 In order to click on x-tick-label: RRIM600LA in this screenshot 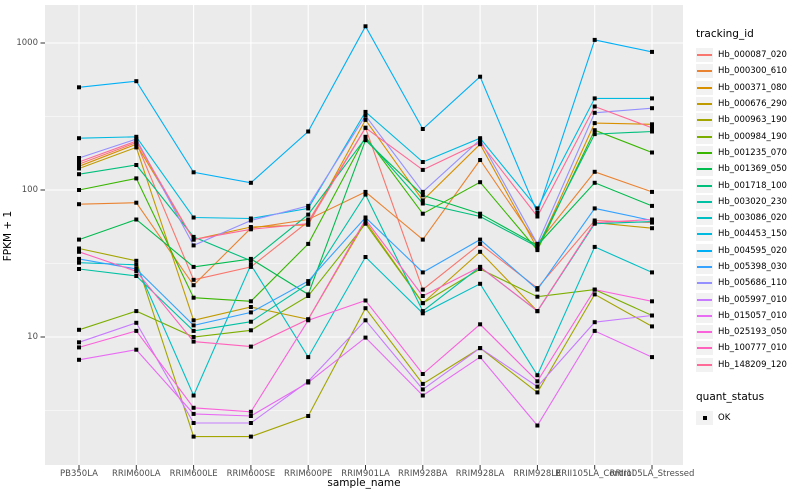, I will do `click(136, 474)`.